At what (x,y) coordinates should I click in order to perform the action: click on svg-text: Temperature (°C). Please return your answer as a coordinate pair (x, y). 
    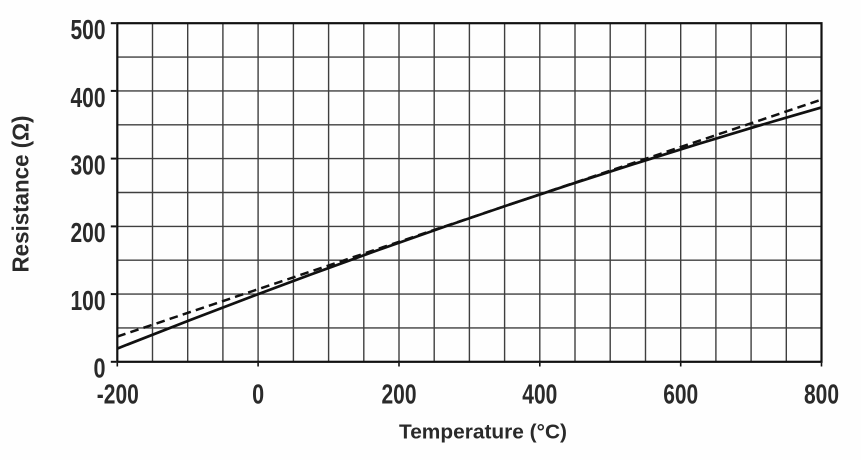
    Looking at the image, I should click on (483, 433).